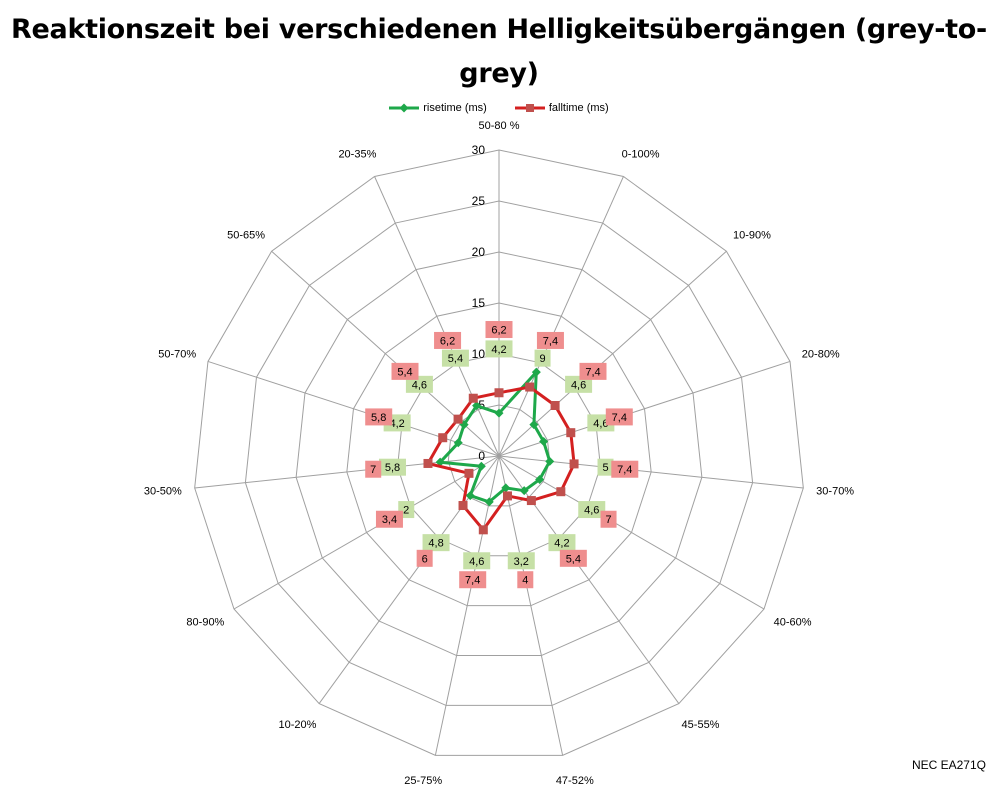  I want to click on axis-tick-label: 20, so click(479, 252).